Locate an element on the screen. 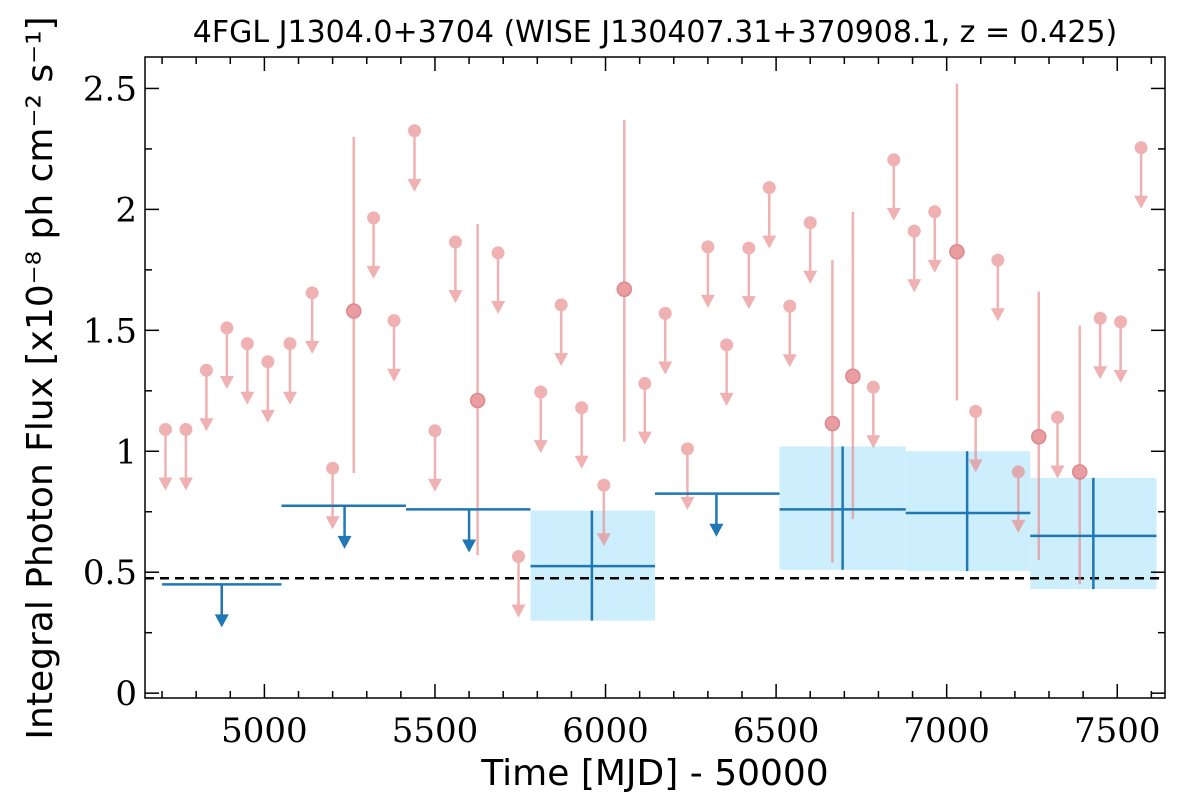  x-tick-label: 7000 is located at coordinates (946, 731).